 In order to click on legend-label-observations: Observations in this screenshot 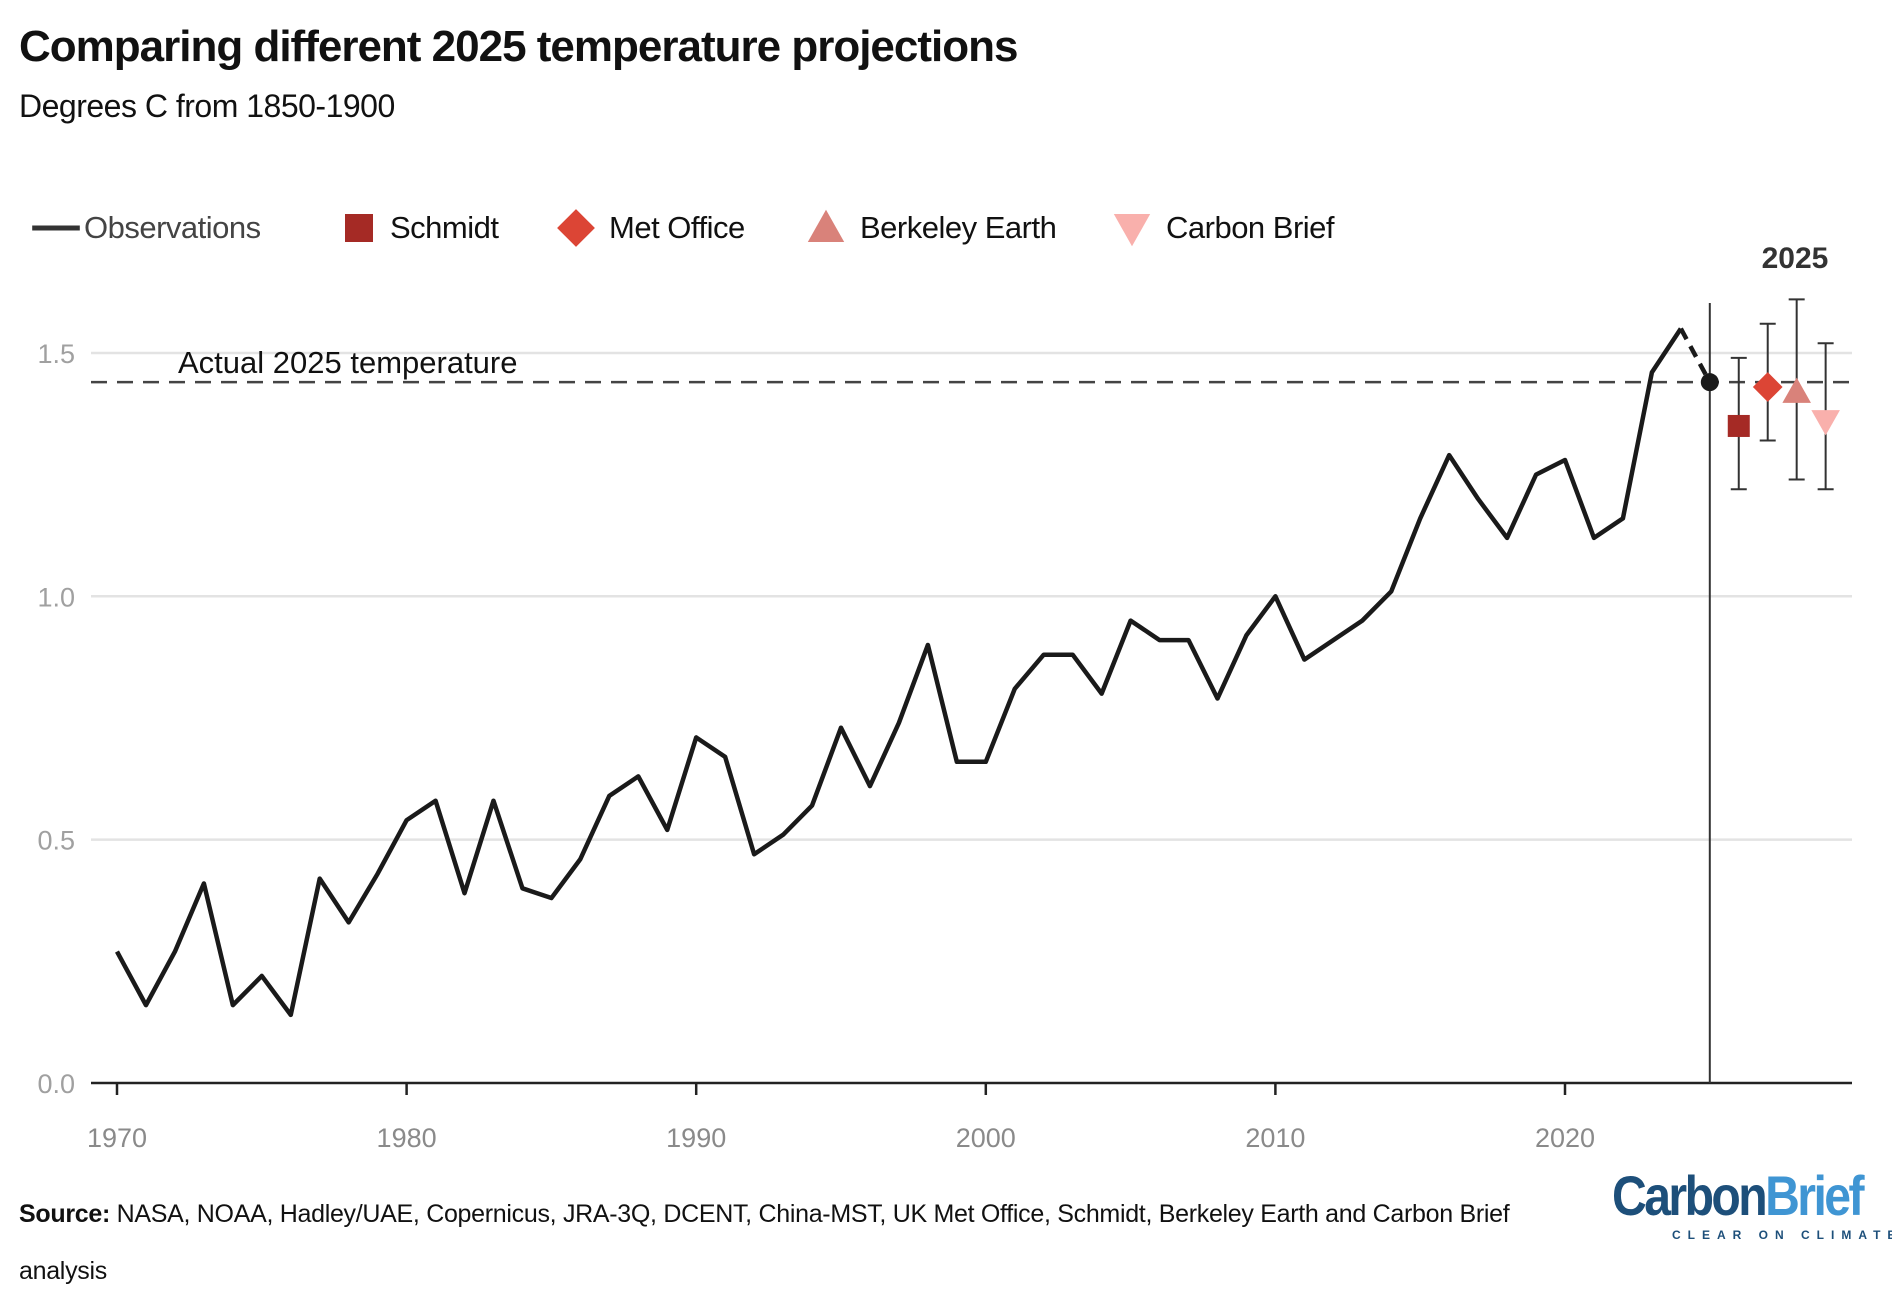, I will do `click(172, 228)`.